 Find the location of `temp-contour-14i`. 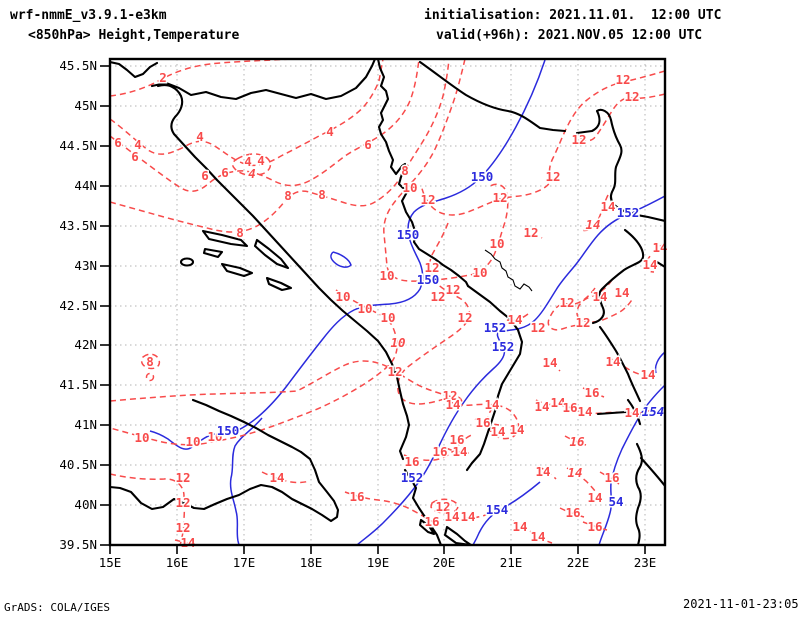

temp-contour-14i is located at coordinates (547, 472).